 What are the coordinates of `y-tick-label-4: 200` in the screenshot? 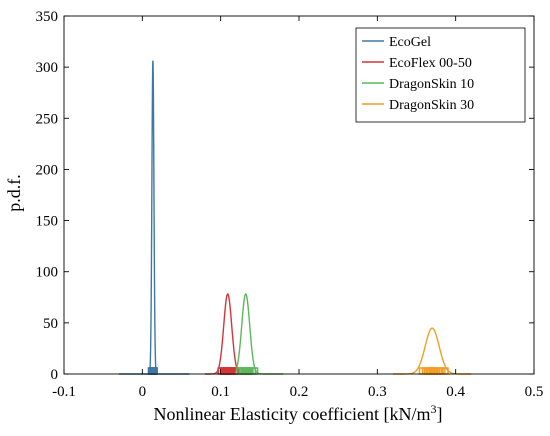 It's located at (47, 170).